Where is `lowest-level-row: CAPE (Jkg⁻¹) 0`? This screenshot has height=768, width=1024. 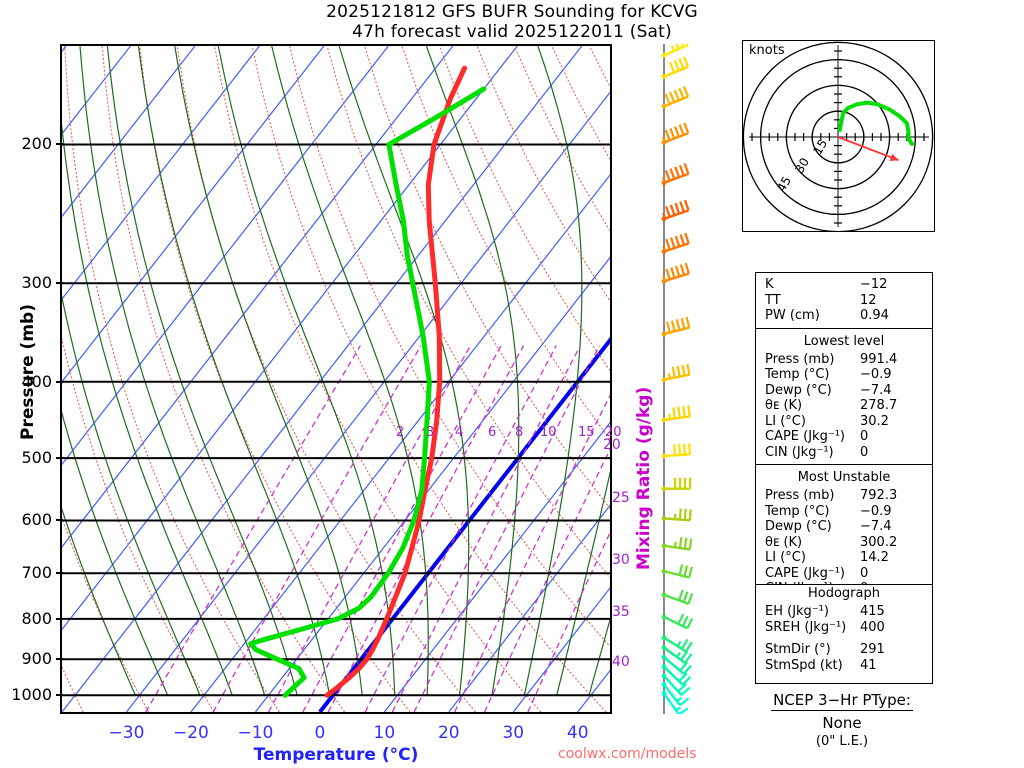 lowest-level-row: CAPE (Jkg⁻¹) 0 is located at coordinates (844, 437).